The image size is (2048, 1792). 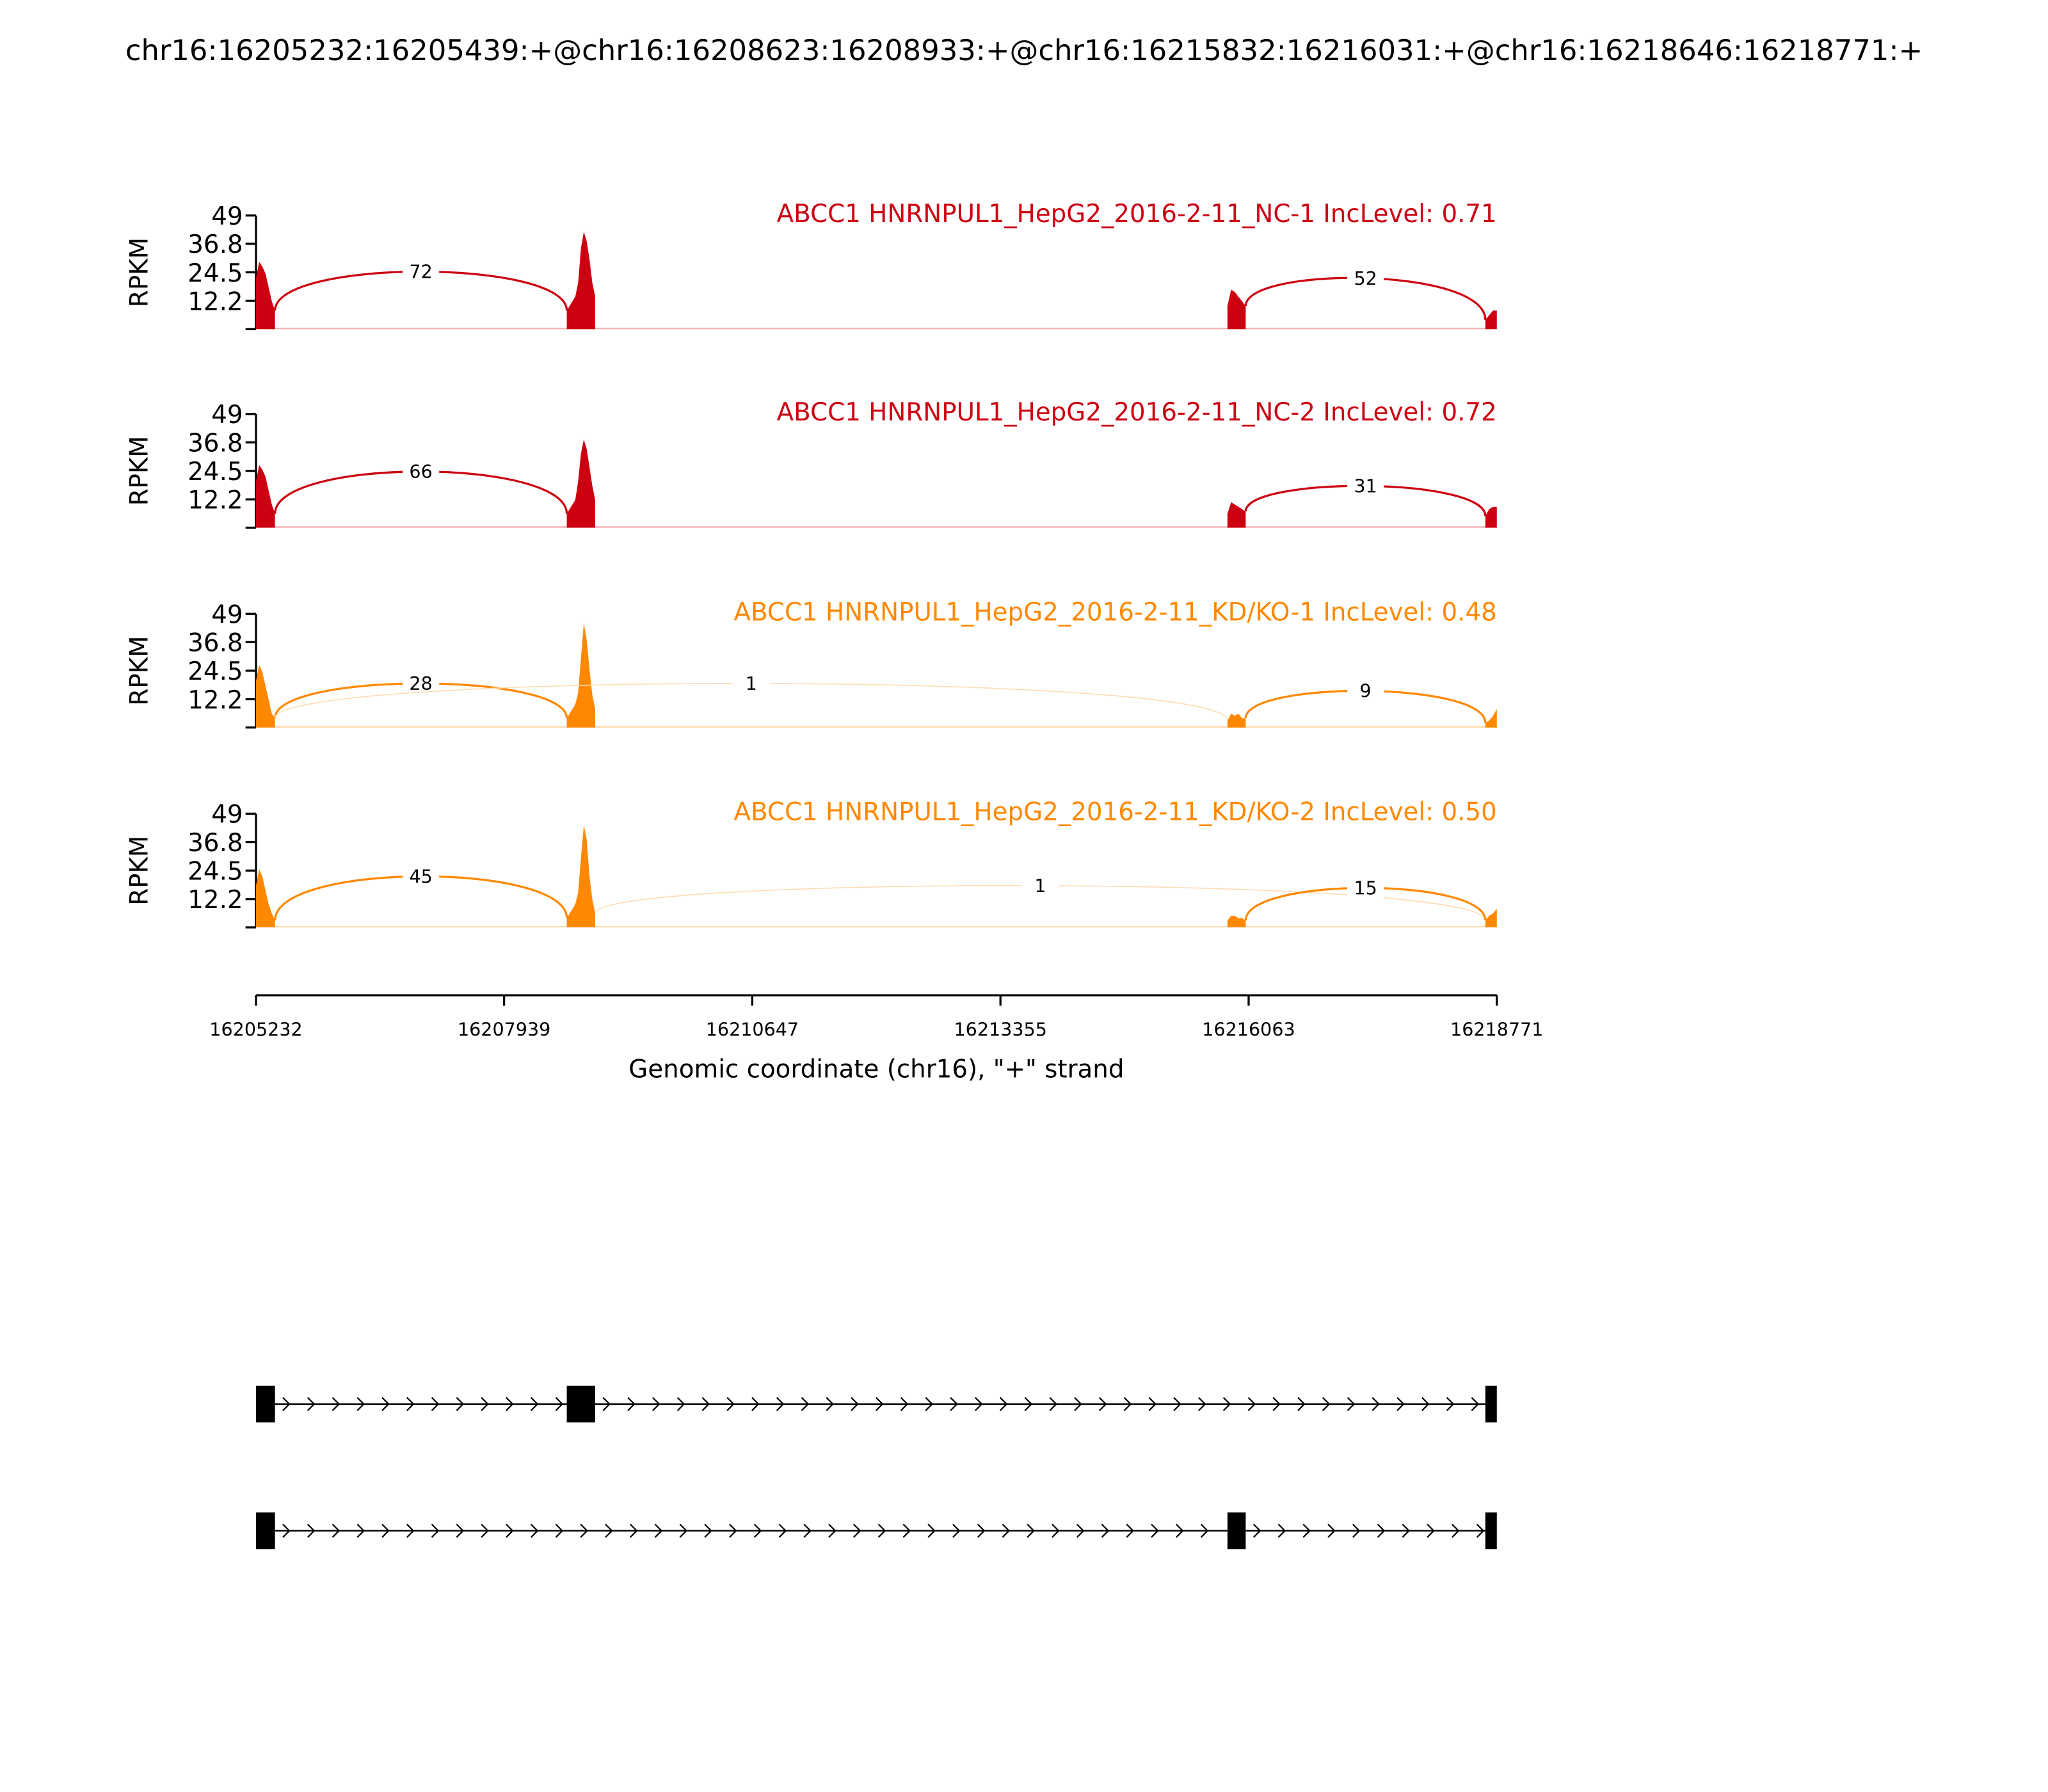 What do you see at coordinates (876, 1530) in the screenshot?
I see `isoform-track` at bounding box center [876, 1530].